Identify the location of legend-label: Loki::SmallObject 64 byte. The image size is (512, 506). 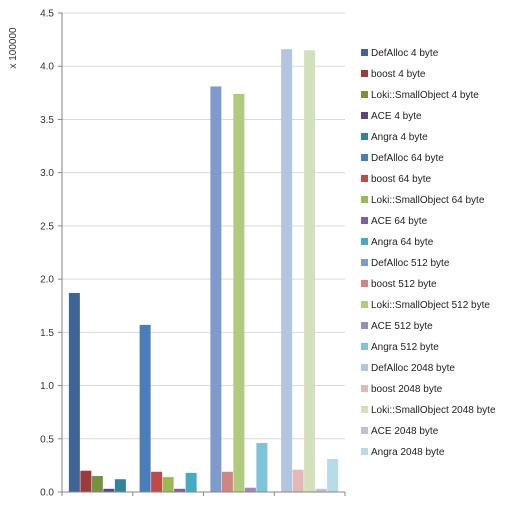
(428, 200).